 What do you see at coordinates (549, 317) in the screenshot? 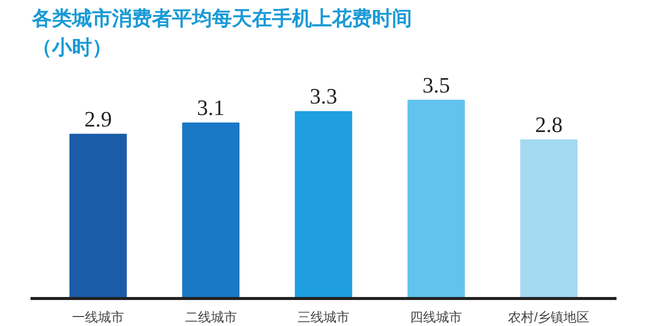
I see `x-tick-label: 农村/乡镇地区` at bounding box center [549, 317].